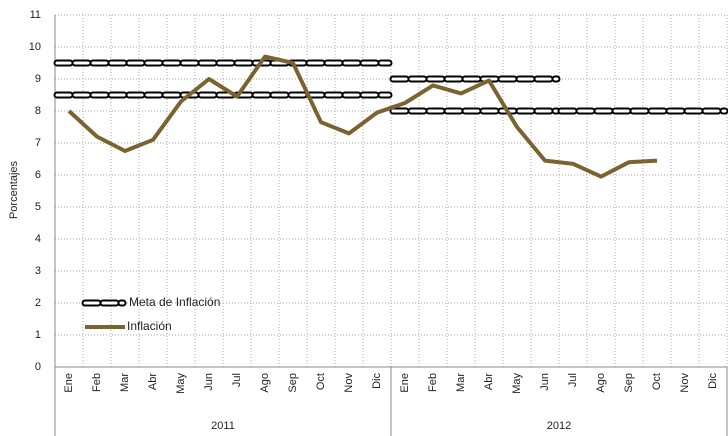  Describe the element at coordinates (14, 189) in the screenshot. I see `y-axis-label: Porcentajes` at that location.